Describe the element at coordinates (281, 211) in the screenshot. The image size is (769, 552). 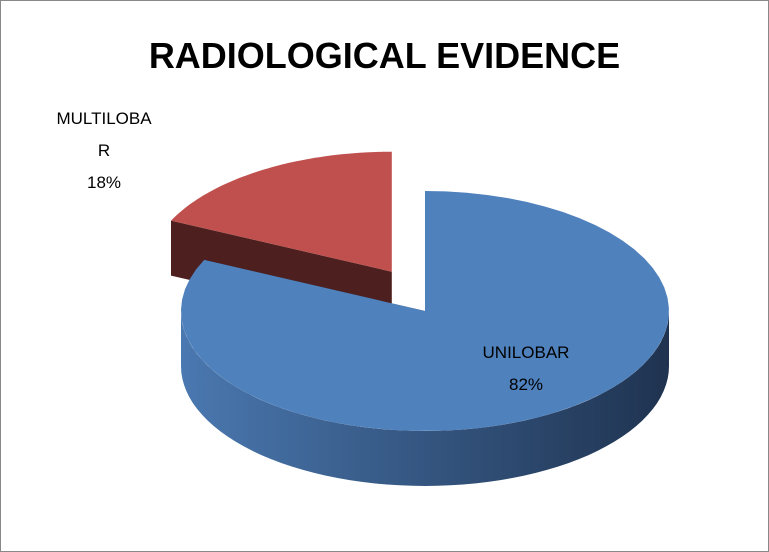
I see `pie-slice` at that location.